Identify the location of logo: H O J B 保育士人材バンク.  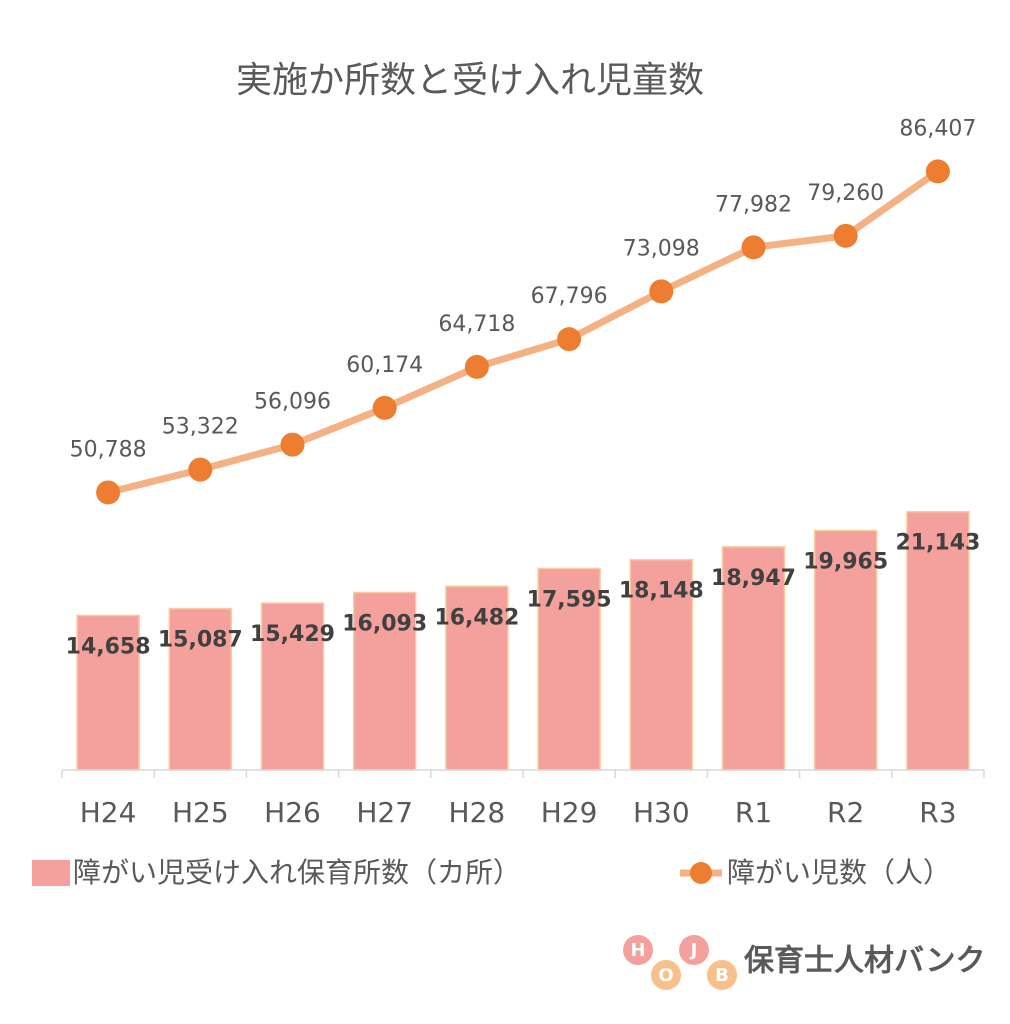
(804, 962).